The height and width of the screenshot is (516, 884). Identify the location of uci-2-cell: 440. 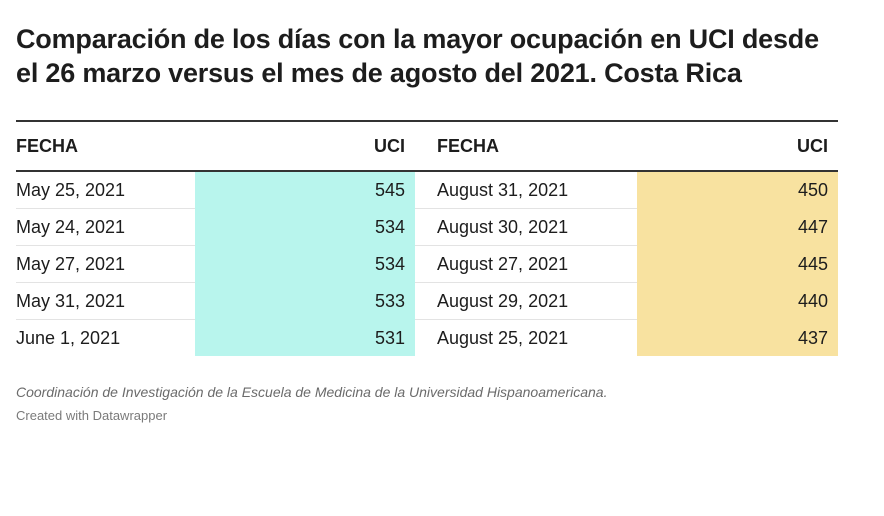
(737, 301).